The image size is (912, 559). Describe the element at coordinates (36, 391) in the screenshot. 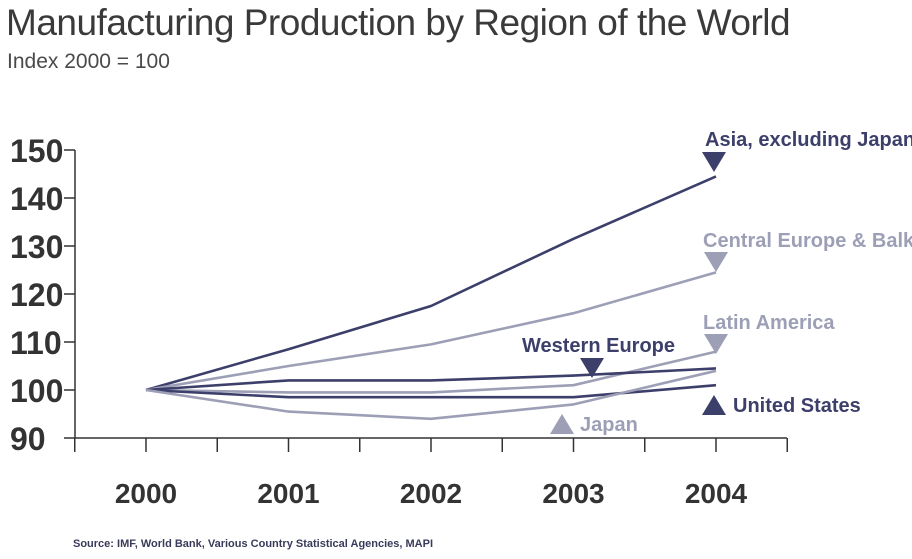

I see `y-tick-label-100: 100` at that location.